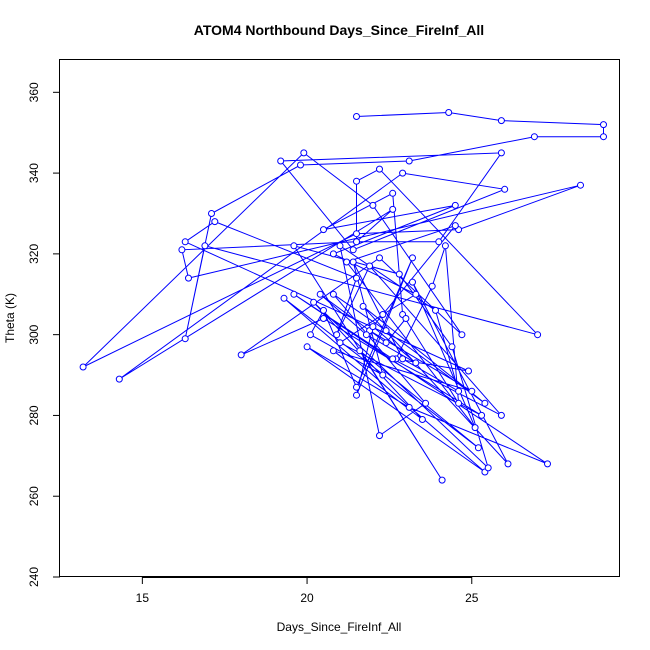 This screenshot has width=650, height=650. I want to click on y-tick-label: 260, so click(34, 496).